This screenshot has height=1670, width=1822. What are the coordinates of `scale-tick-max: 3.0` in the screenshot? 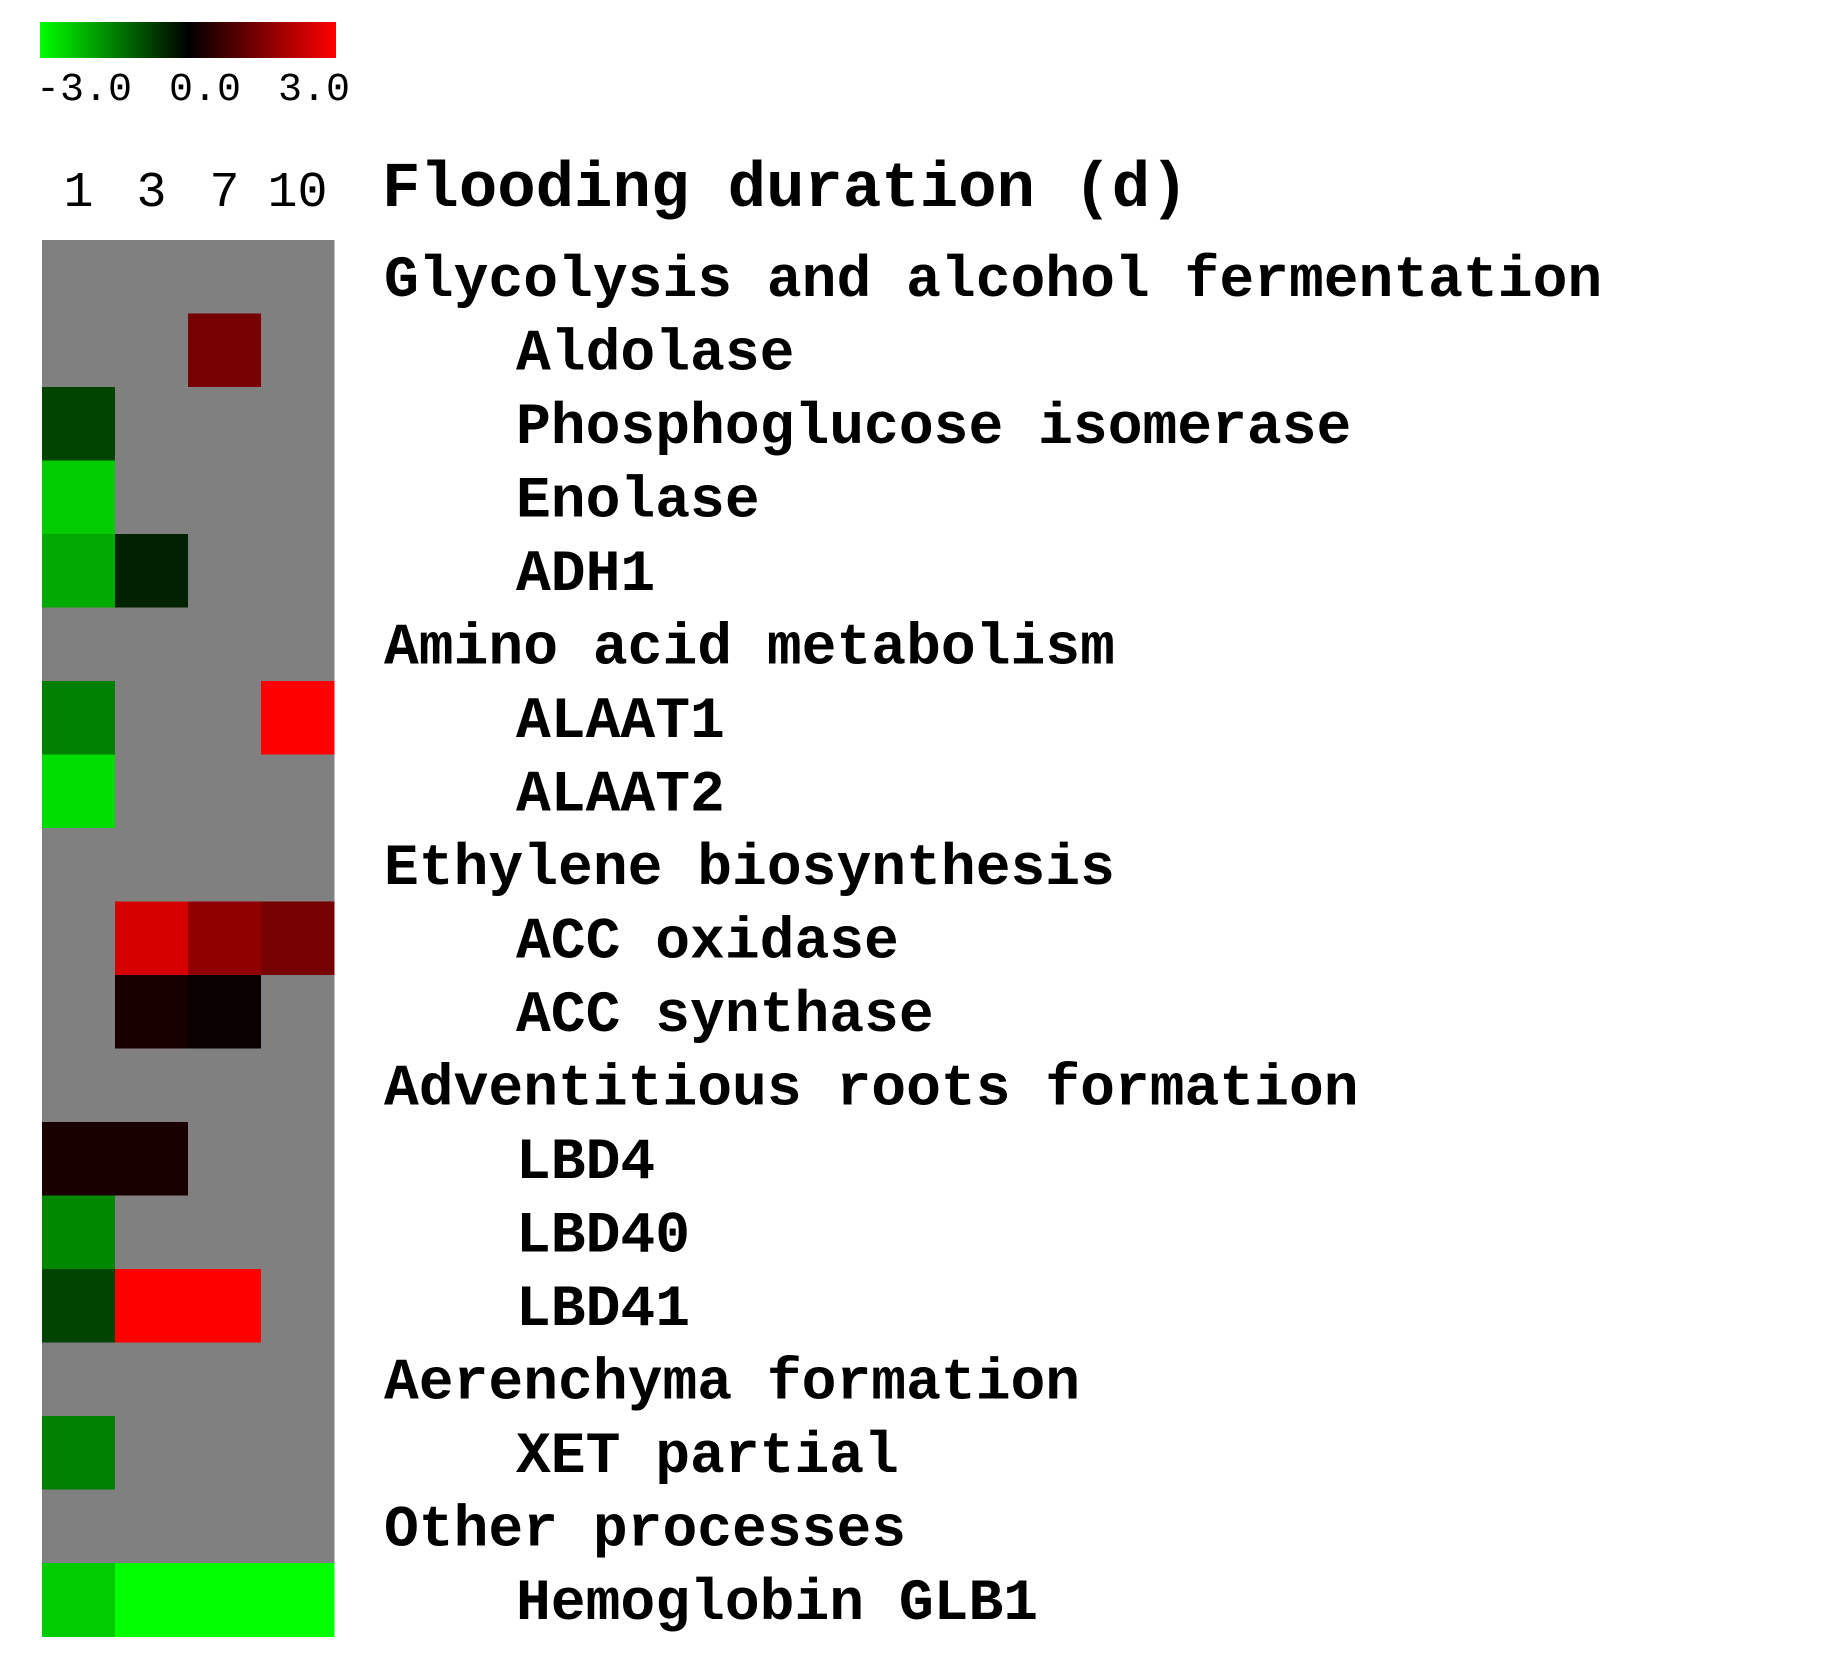 It's located at (314, 90).